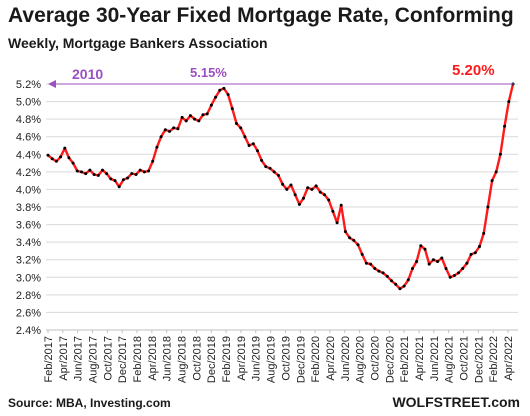  I want to click on x-tick-label: Feb/2022, so click(494, 359).